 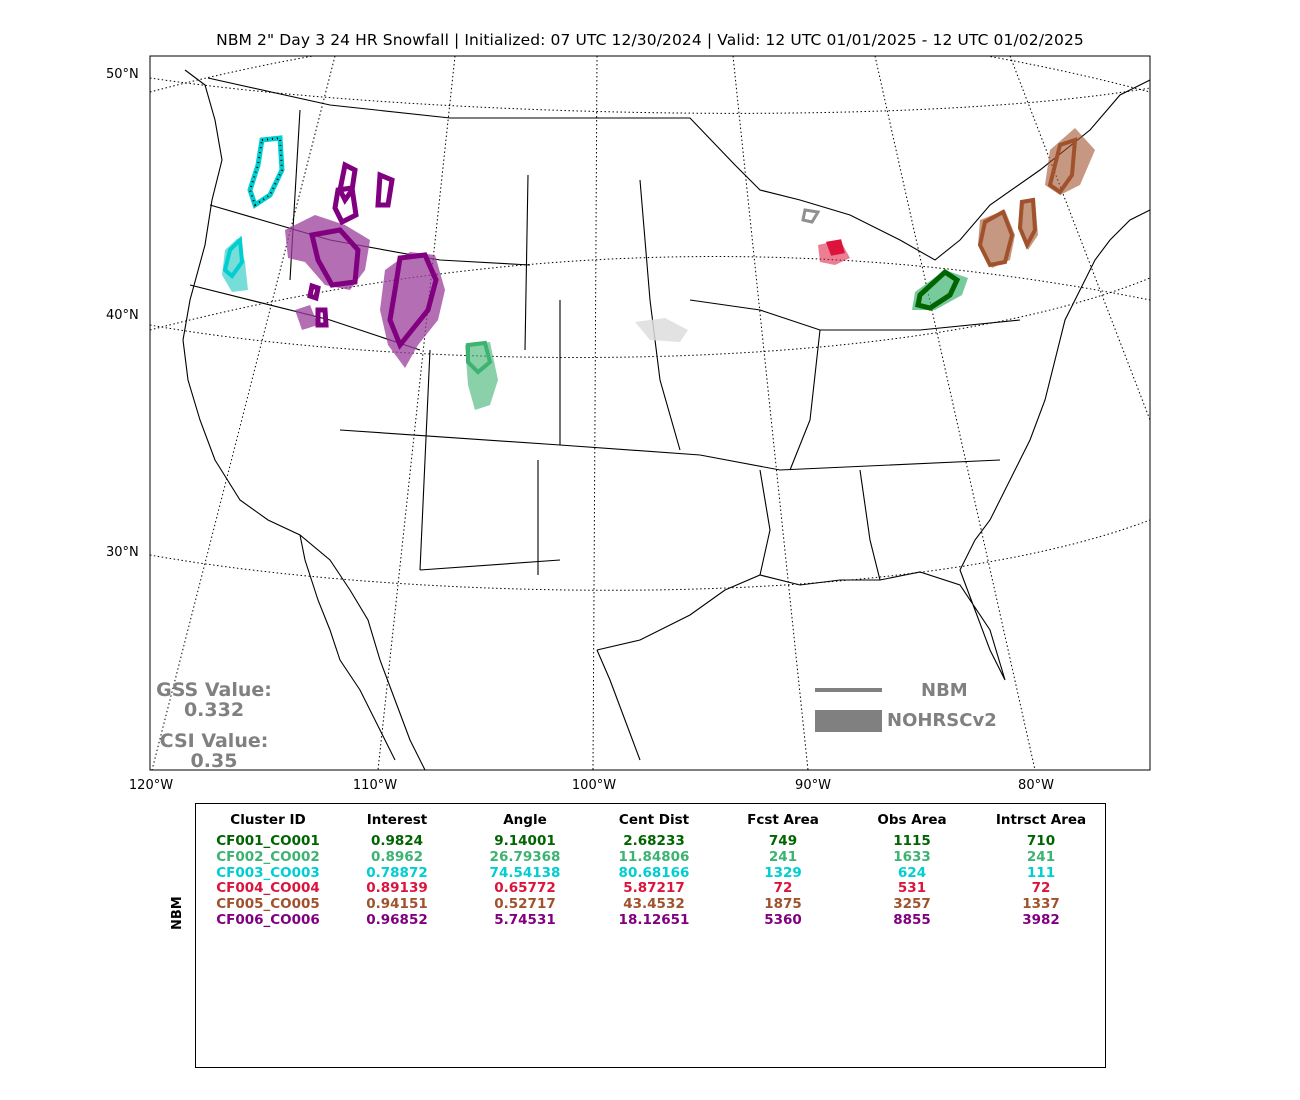 I want to click on table-cell: 11.84806, so click(x=654, y=856).